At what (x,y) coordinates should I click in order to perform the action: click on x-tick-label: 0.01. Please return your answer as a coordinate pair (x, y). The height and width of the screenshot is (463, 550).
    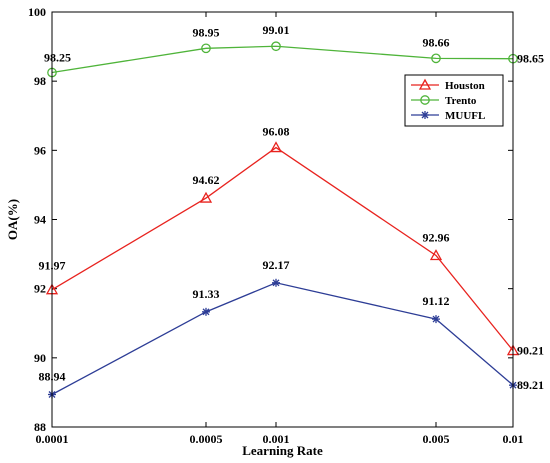
    Looking at the image, I should click on (513, 439).